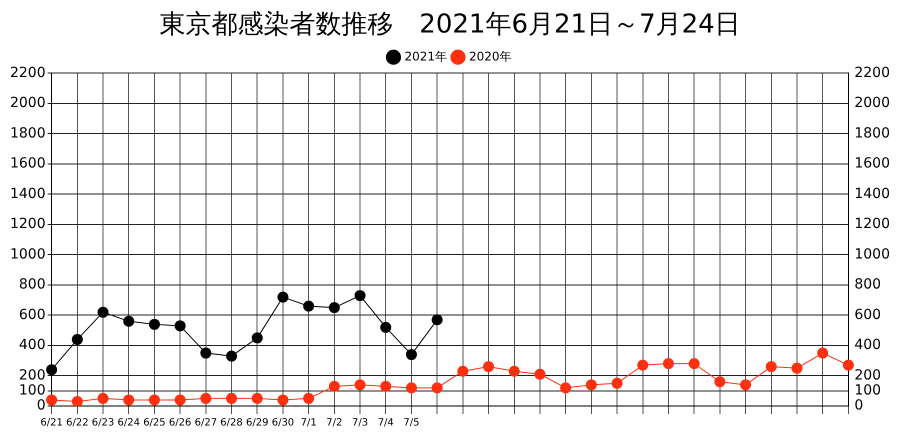  I want to click on y-tick-label: 2200, so click(28, 72).